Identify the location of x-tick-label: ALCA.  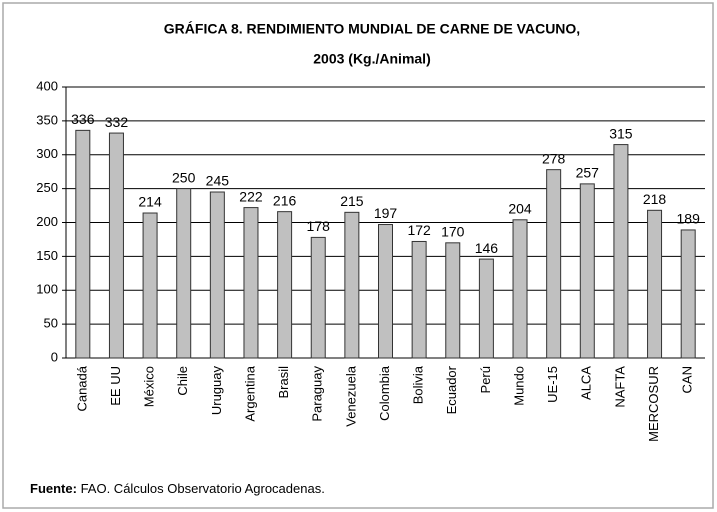
(586, 383).